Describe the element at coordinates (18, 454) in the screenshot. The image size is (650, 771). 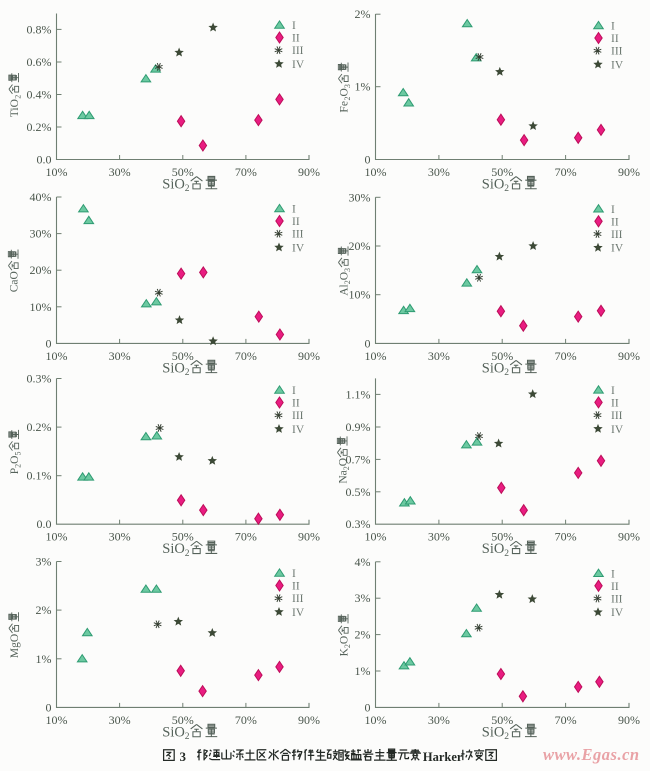
I see `svg-text: 5` at that location.